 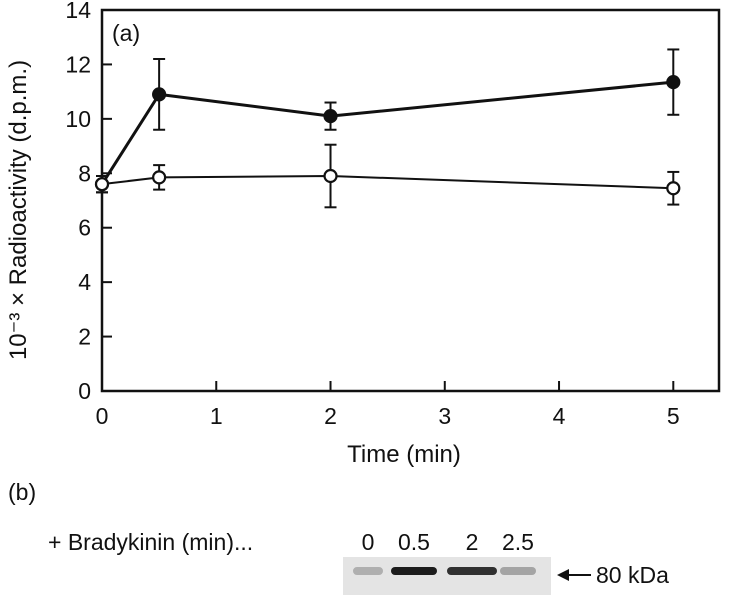 I want to click on lane-label: 2, so click(x=472, y=542).